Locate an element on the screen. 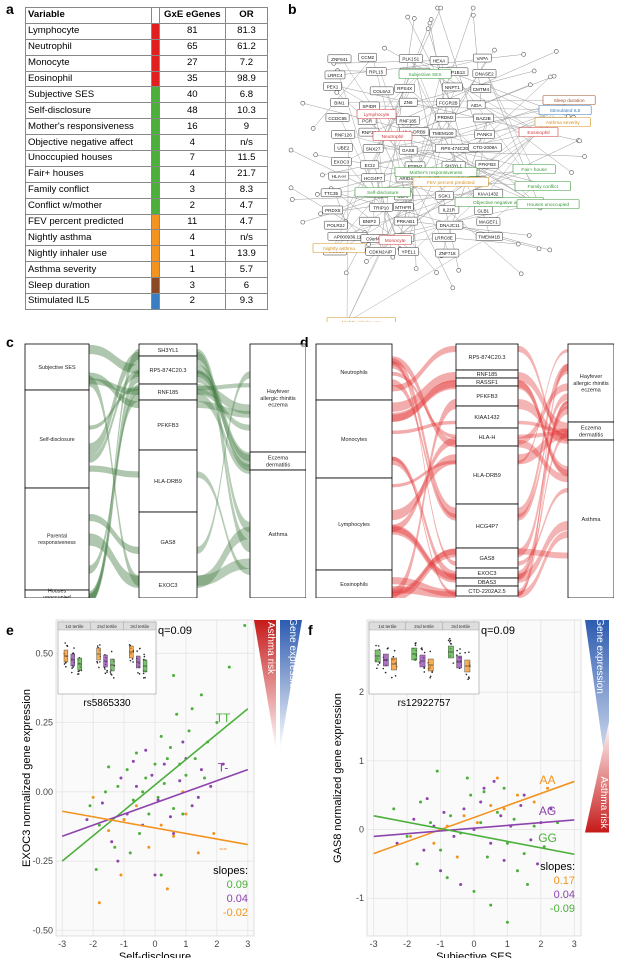 This screenshot has width=617, height=959. header-or: OR is located at coordinates (246, 16).